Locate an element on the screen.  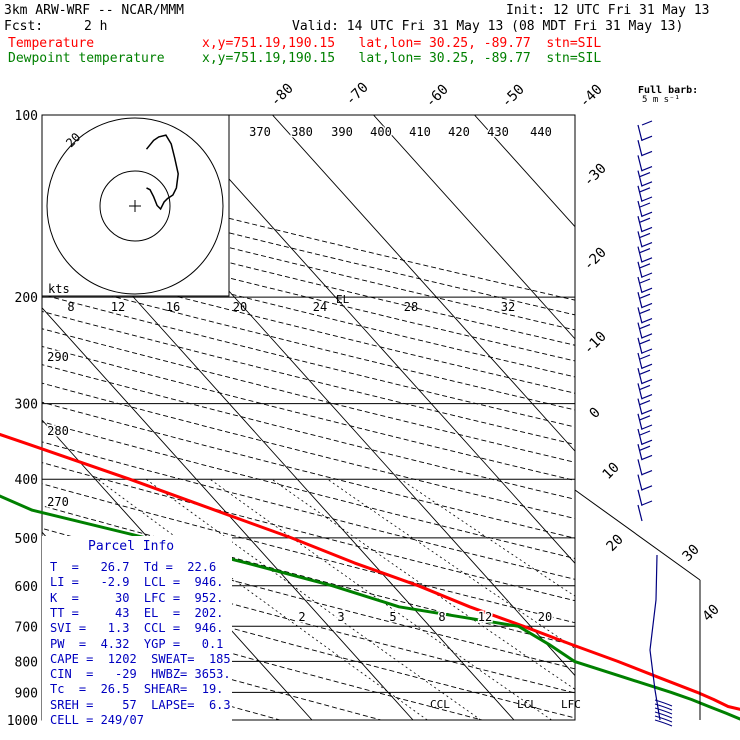
pressure-tick-label: 1000 is located at coordinates (22, 721).